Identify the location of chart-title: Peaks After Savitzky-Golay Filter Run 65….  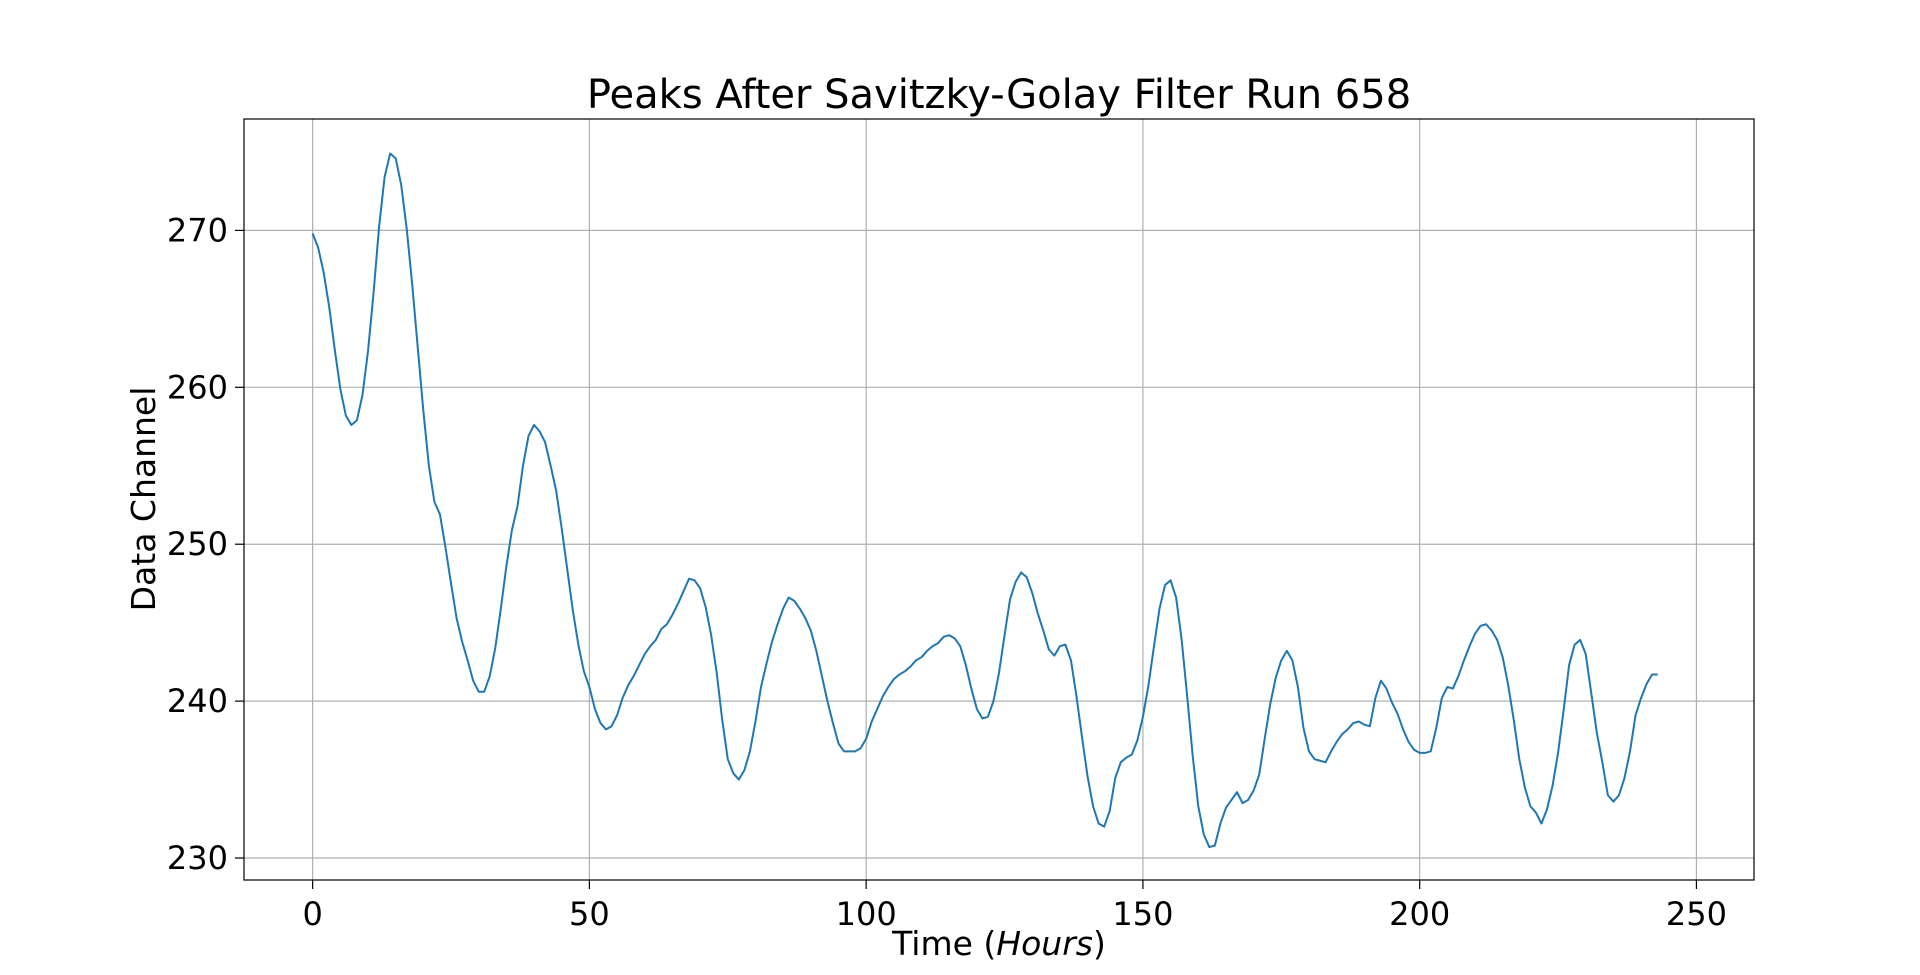
(999, 95).